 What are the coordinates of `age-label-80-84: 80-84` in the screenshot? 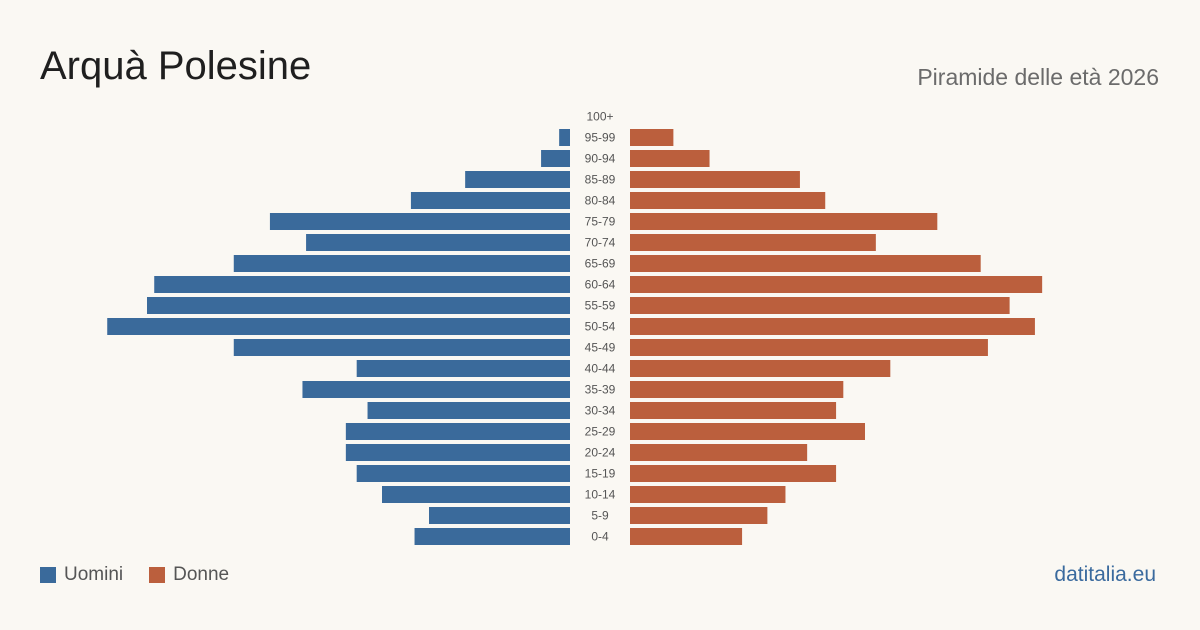 It's located at (600, 201).